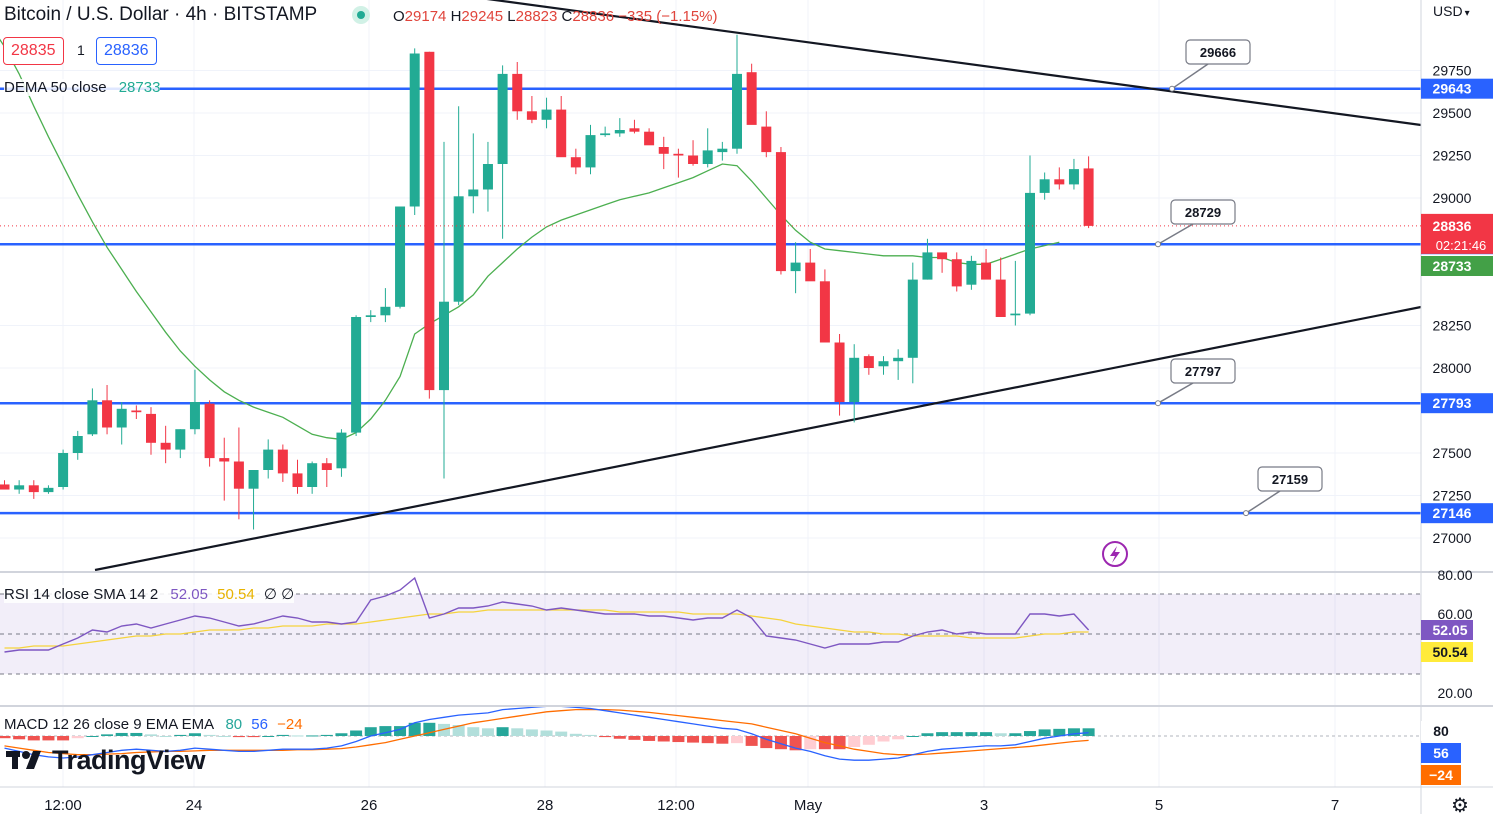  Describe the element at coordinates (1460, 806) in the screenshot. I see `gear-icon: ⚙` at that location.